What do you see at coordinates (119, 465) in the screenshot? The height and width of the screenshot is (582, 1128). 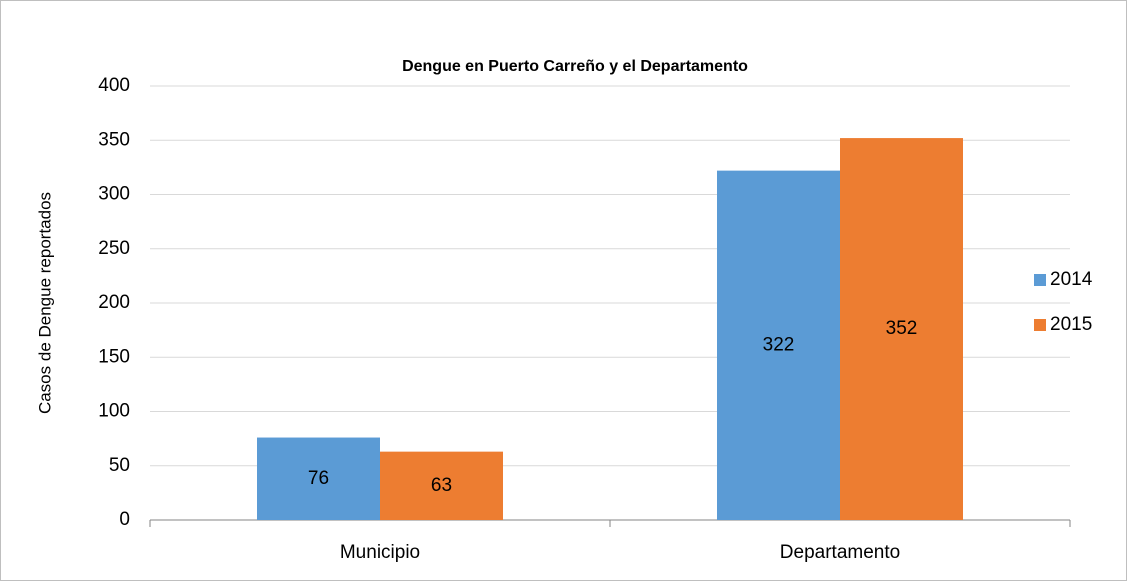 I see `y-tick-label: 50` at bounding box center [119, 465].